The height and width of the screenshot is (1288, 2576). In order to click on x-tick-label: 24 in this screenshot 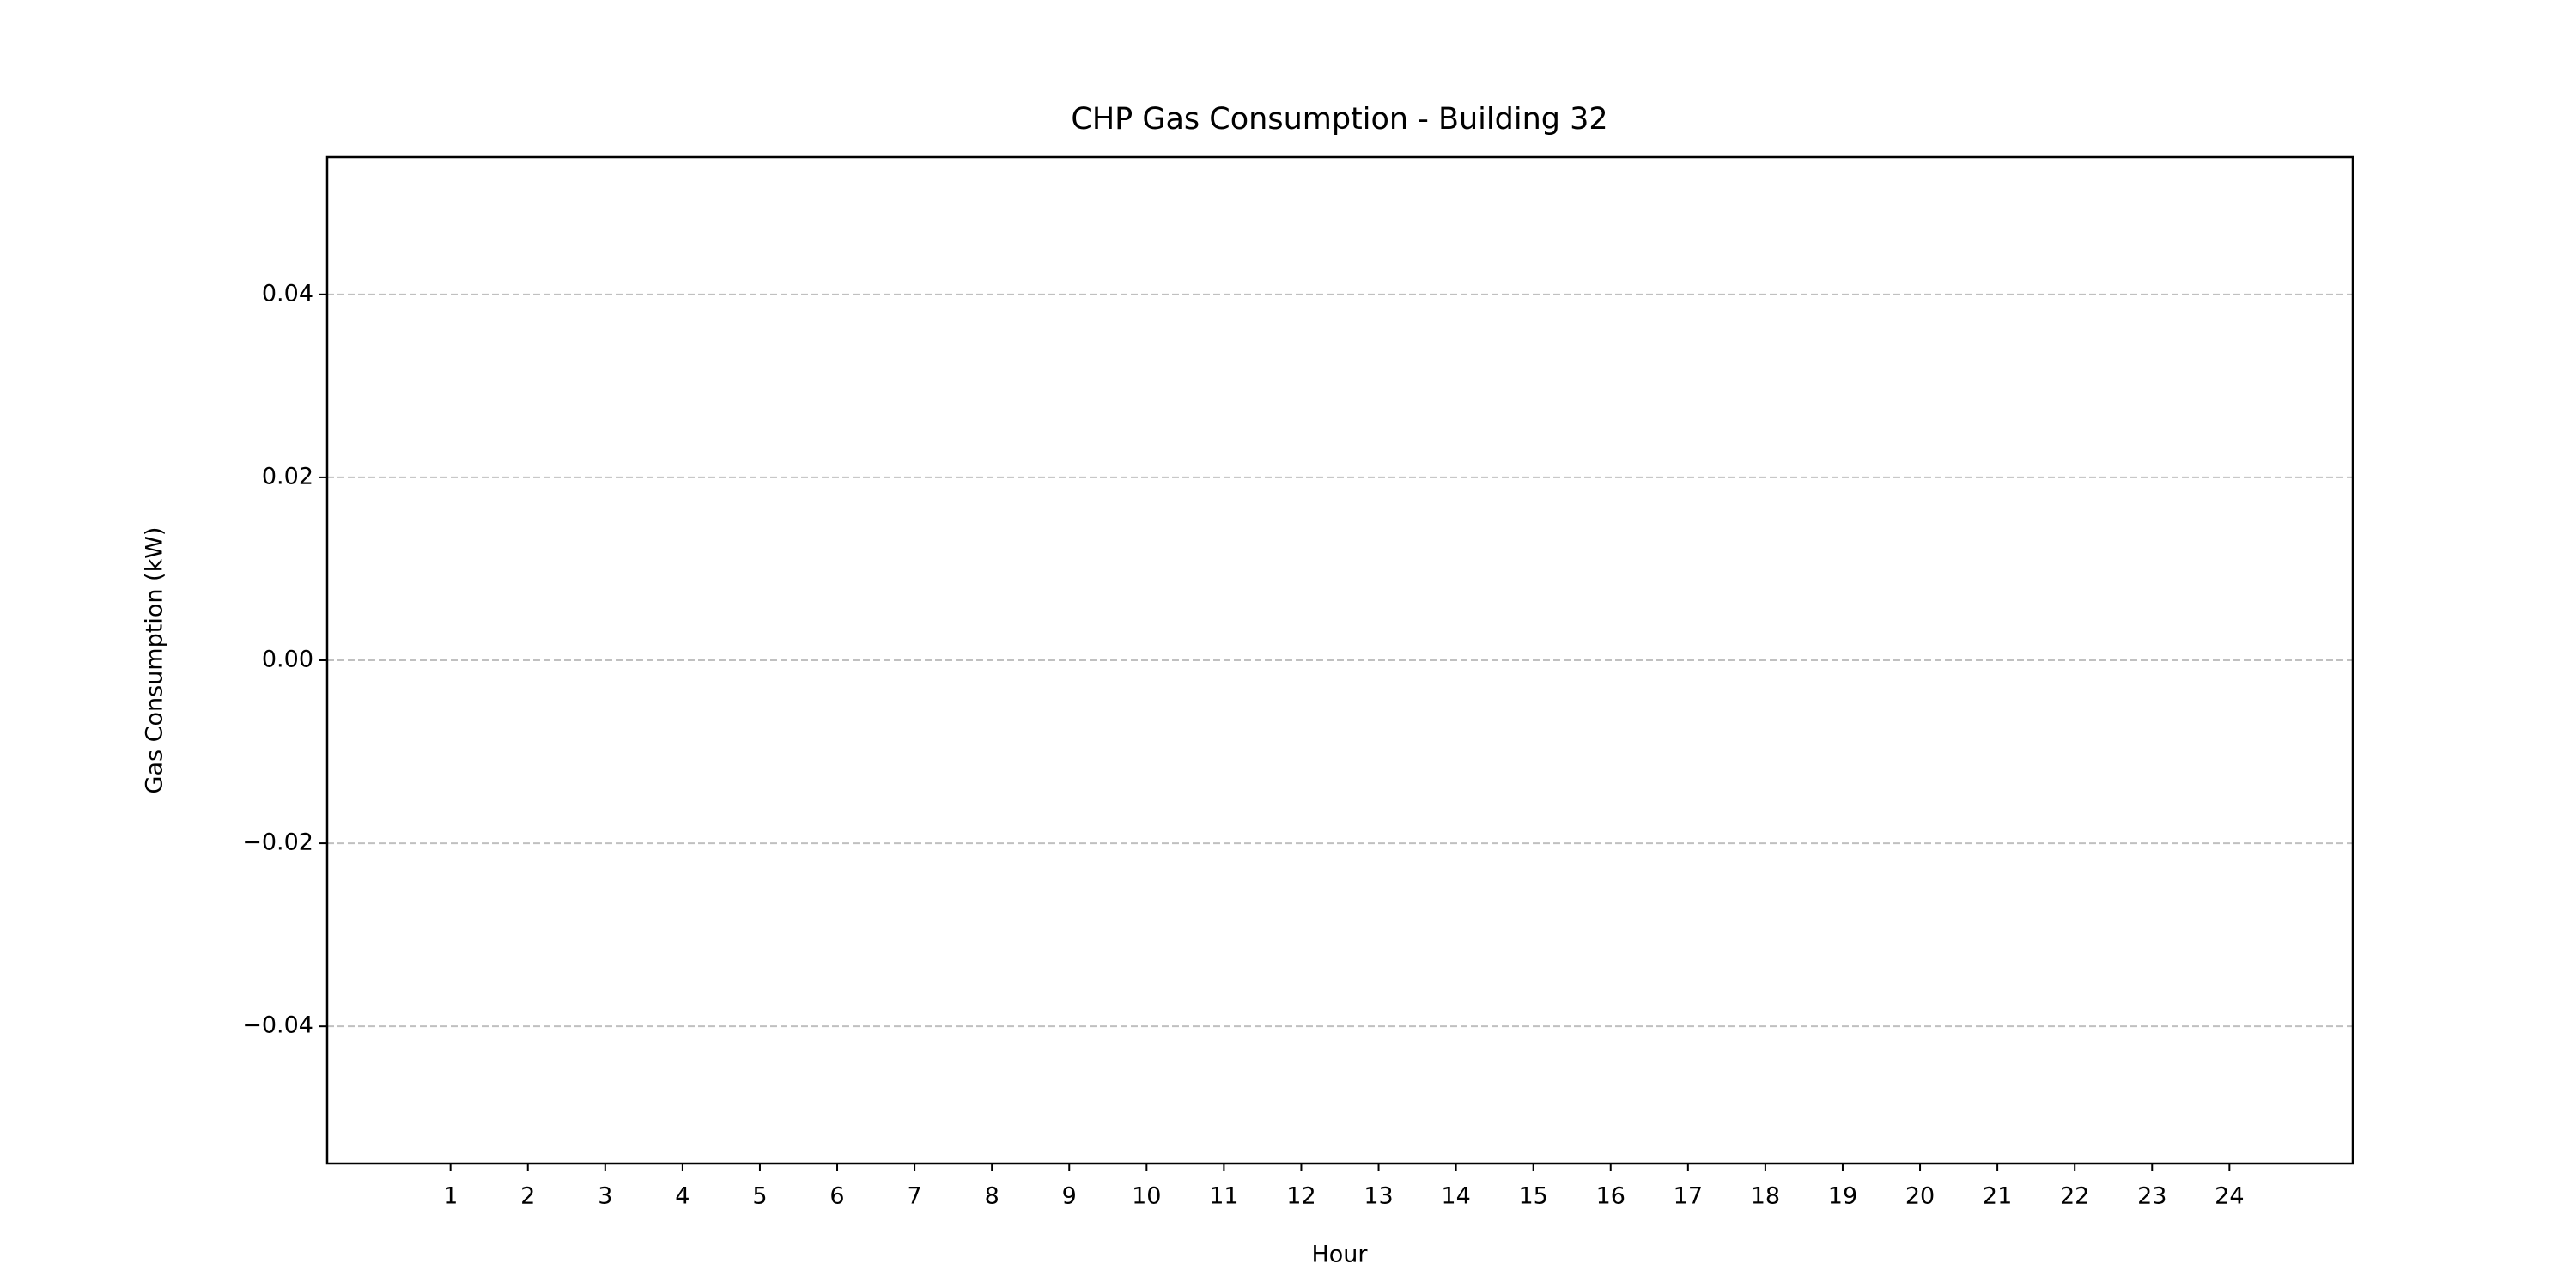, I will do `click(2229, 1196)`.